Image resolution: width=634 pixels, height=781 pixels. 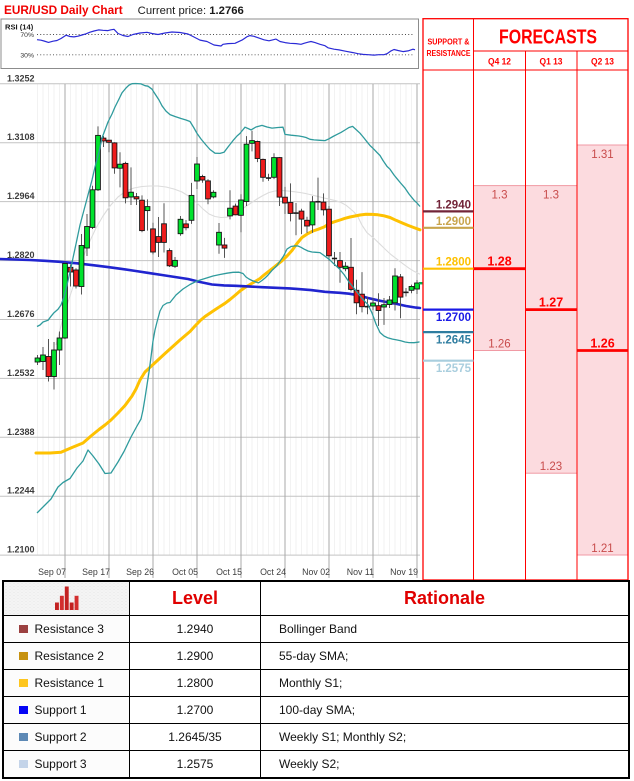 What do you see at coordinates (454, 369) in the screenshot?
I see `svg-text: 1.2575` at bounding box center [454, 369].